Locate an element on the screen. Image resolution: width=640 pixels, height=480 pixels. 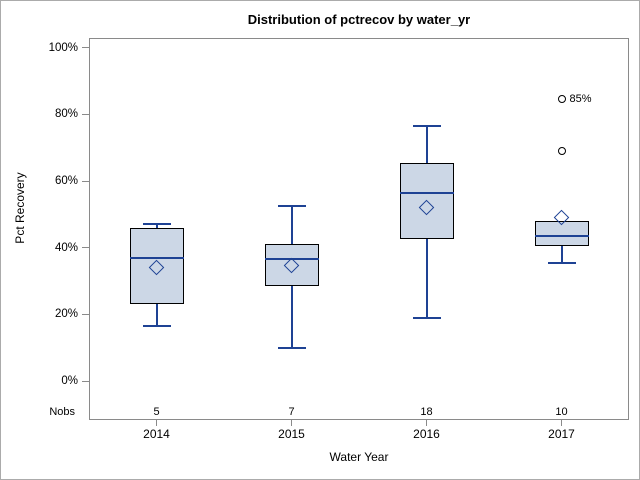
whisker-lower-2016 is located at coordinates (426, 278).